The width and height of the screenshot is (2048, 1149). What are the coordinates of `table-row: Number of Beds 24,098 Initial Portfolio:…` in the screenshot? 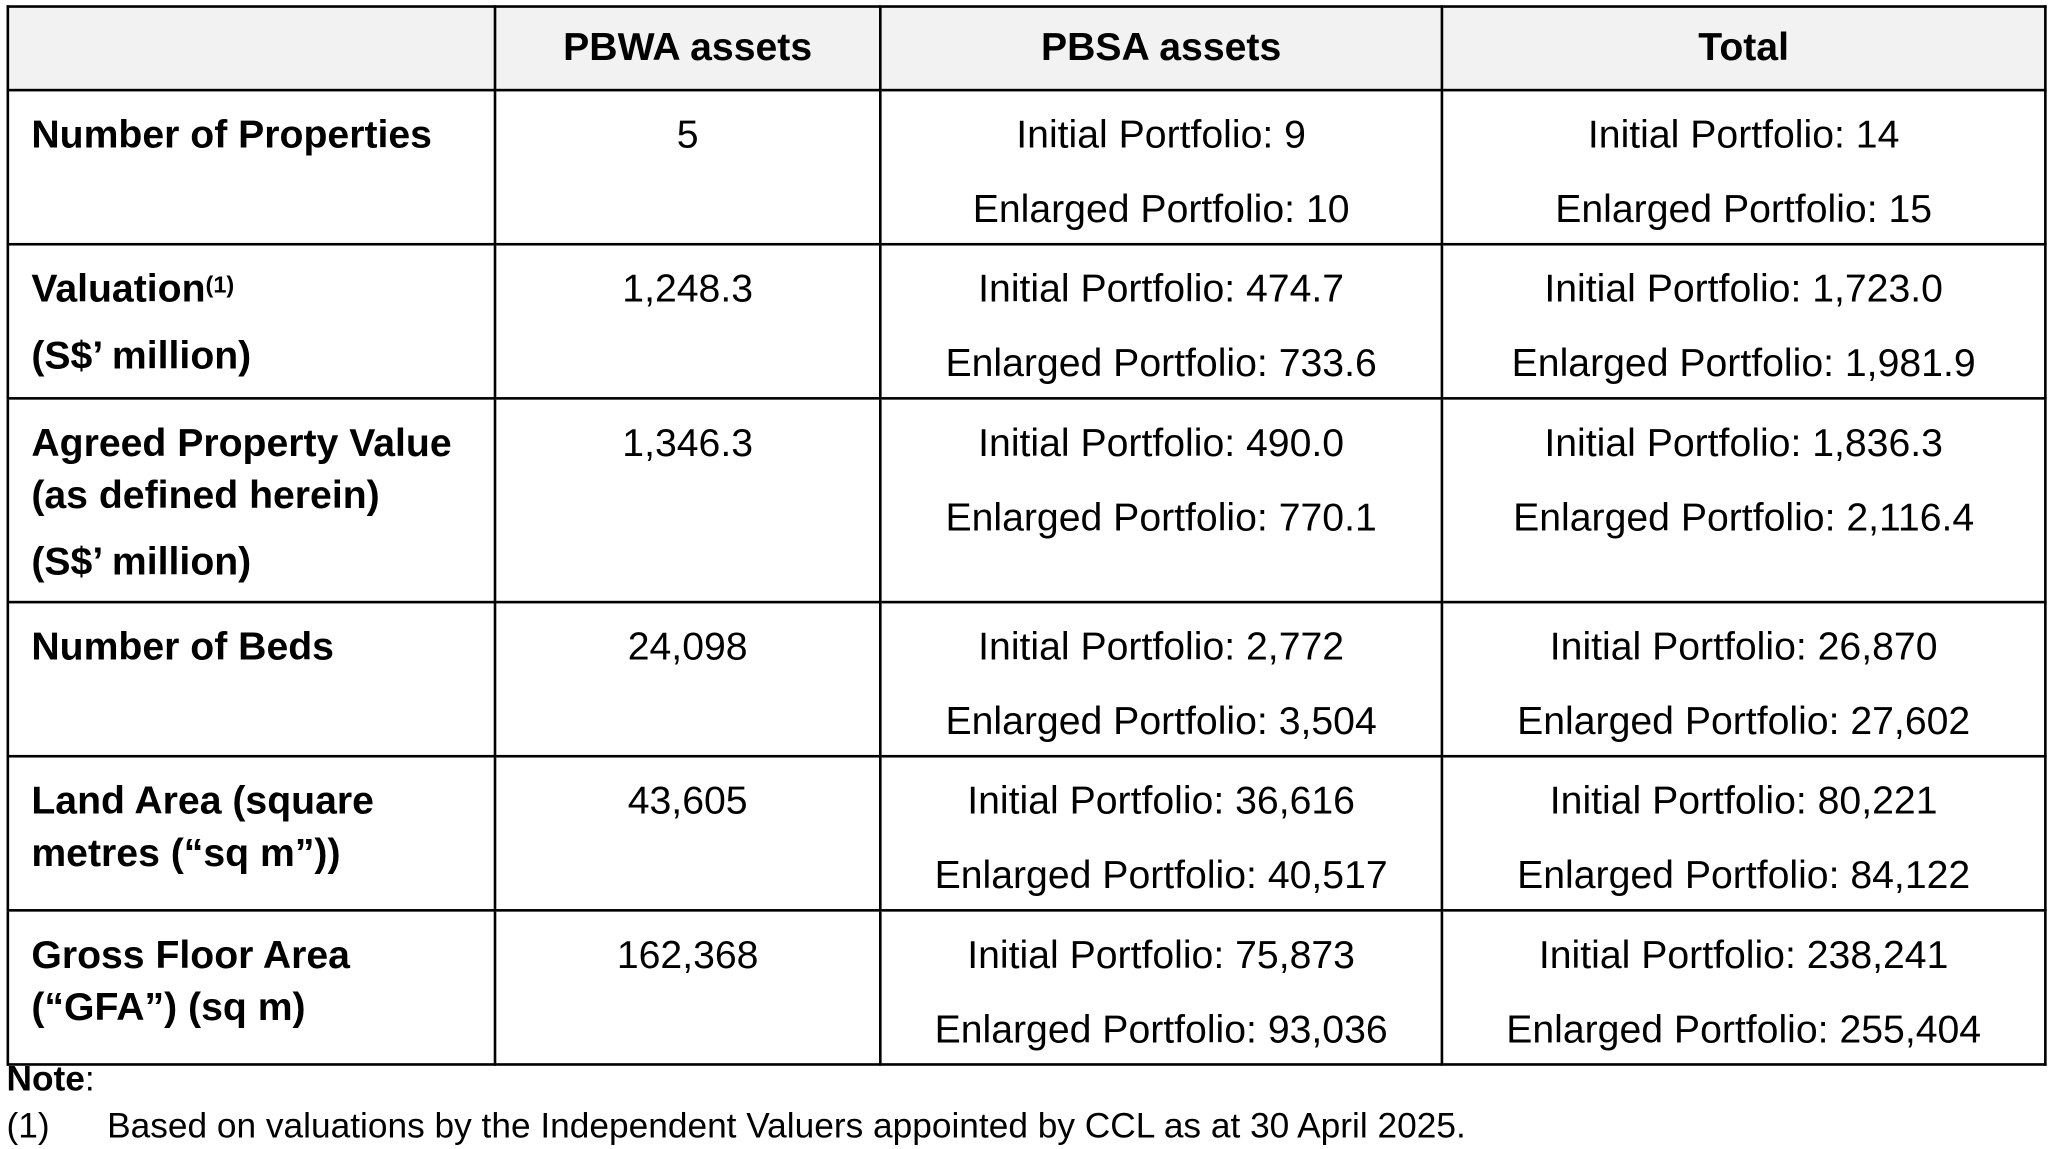 It's located at (1026, 679).